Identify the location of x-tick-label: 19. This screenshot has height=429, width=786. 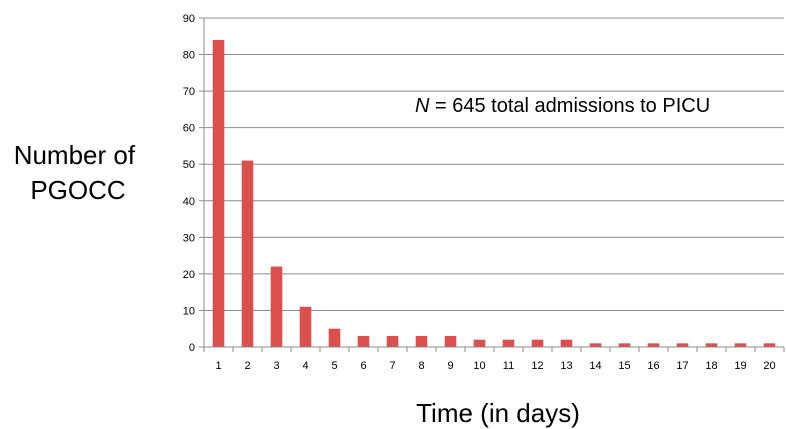
(740, 366).